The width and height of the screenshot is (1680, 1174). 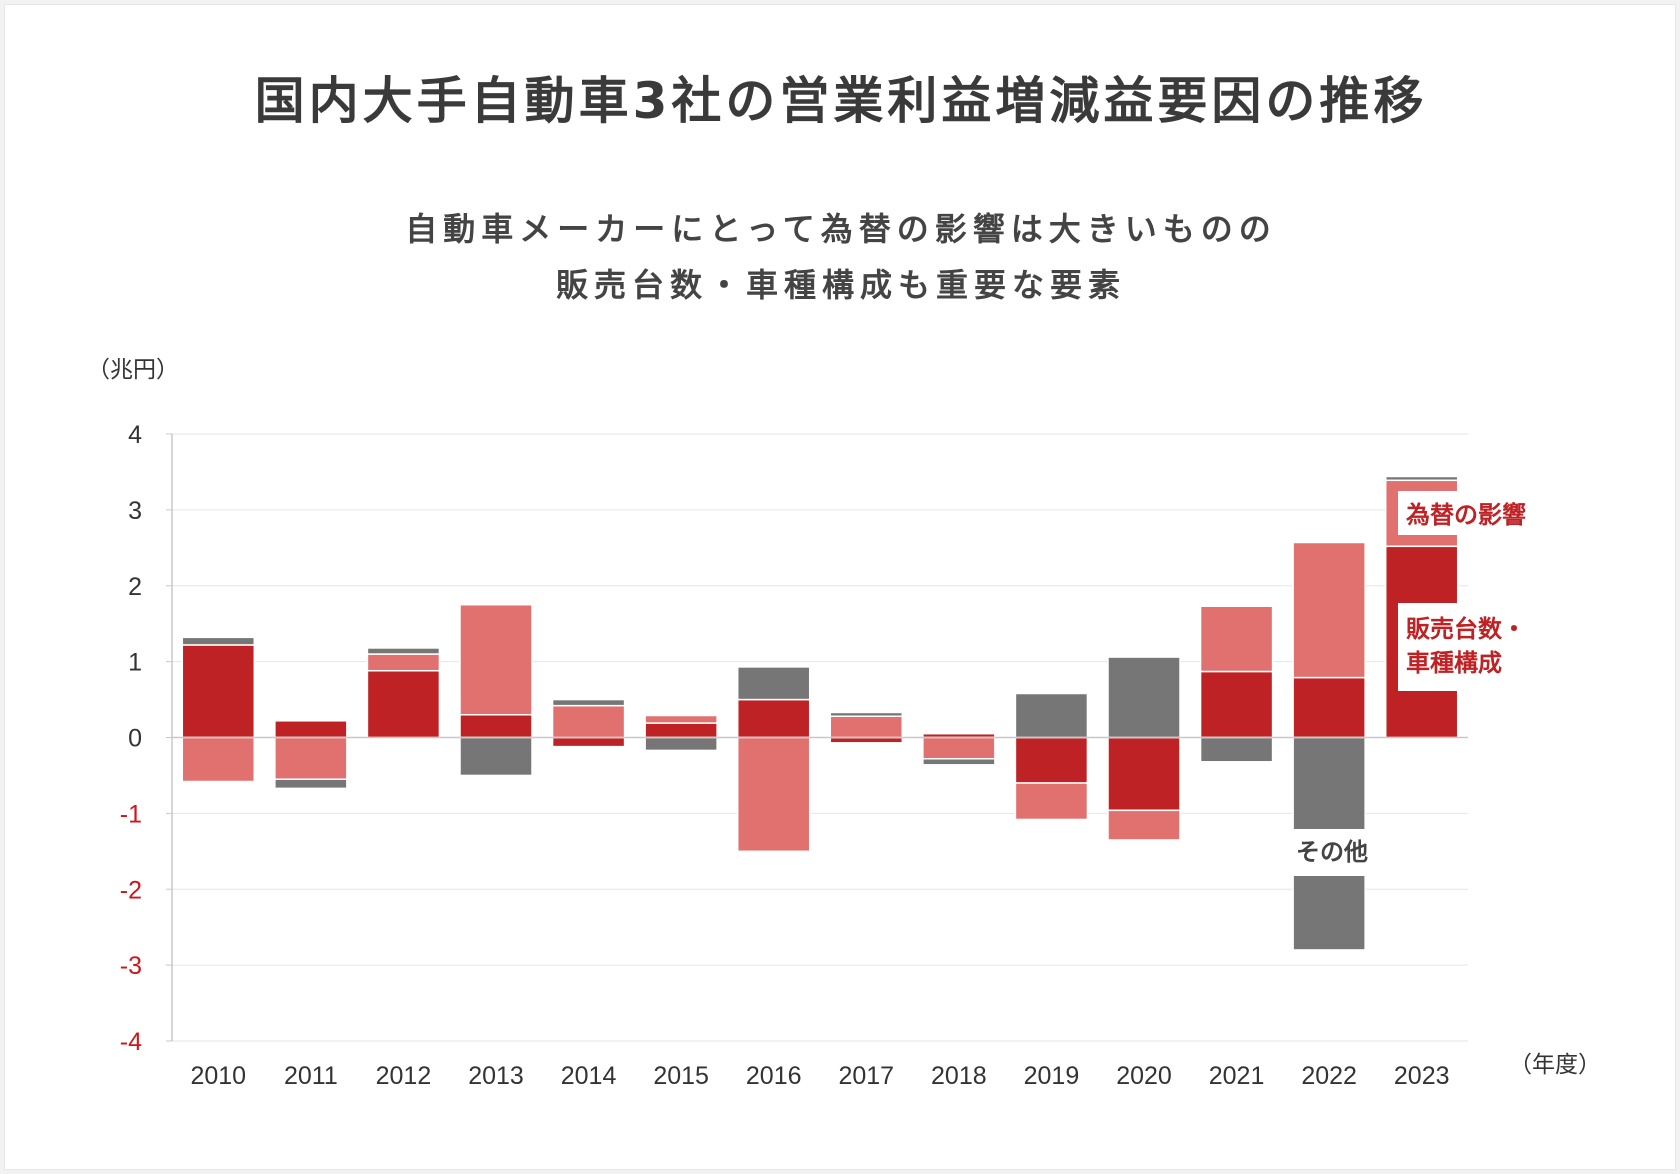 I want to click on x-tick-label: 2019, so click(x=1052, y=1076).